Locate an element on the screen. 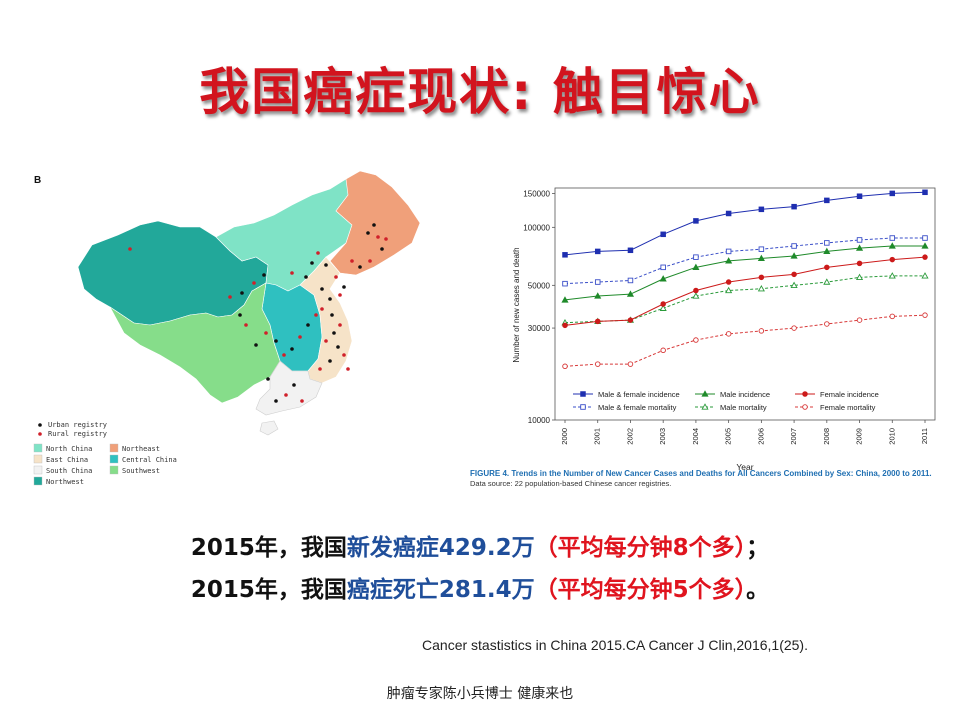 The height and width of the screenshot is (720, 960). x-tick-label: 2002 is located at coordinates (629, 436).